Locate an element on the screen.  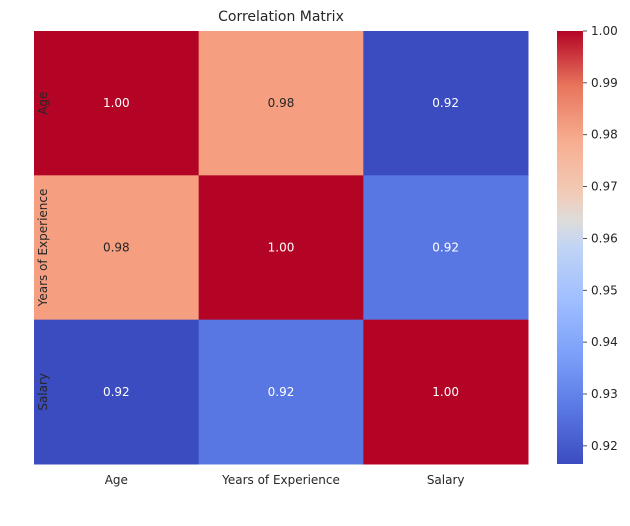
x-axis-ticks: Age Years of Experience Salary is located at coordinates (285, 480).